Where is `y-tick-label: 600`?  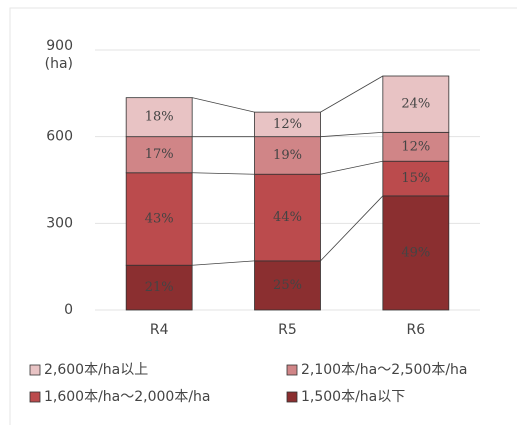
y-tick-label: 600 is located at coordinates (59, 137).